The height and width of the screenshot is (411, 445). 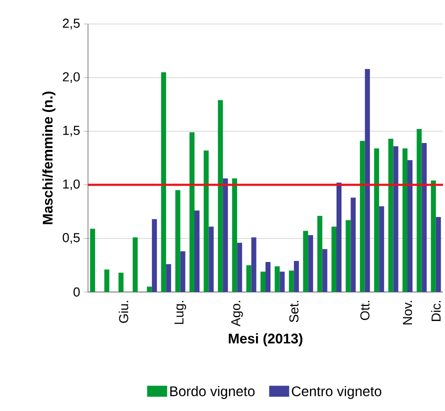 What do you see at coordinates (77, 292) in the screenshot?
I see `y-tick-label: 0` at bounding box center [77, 292].